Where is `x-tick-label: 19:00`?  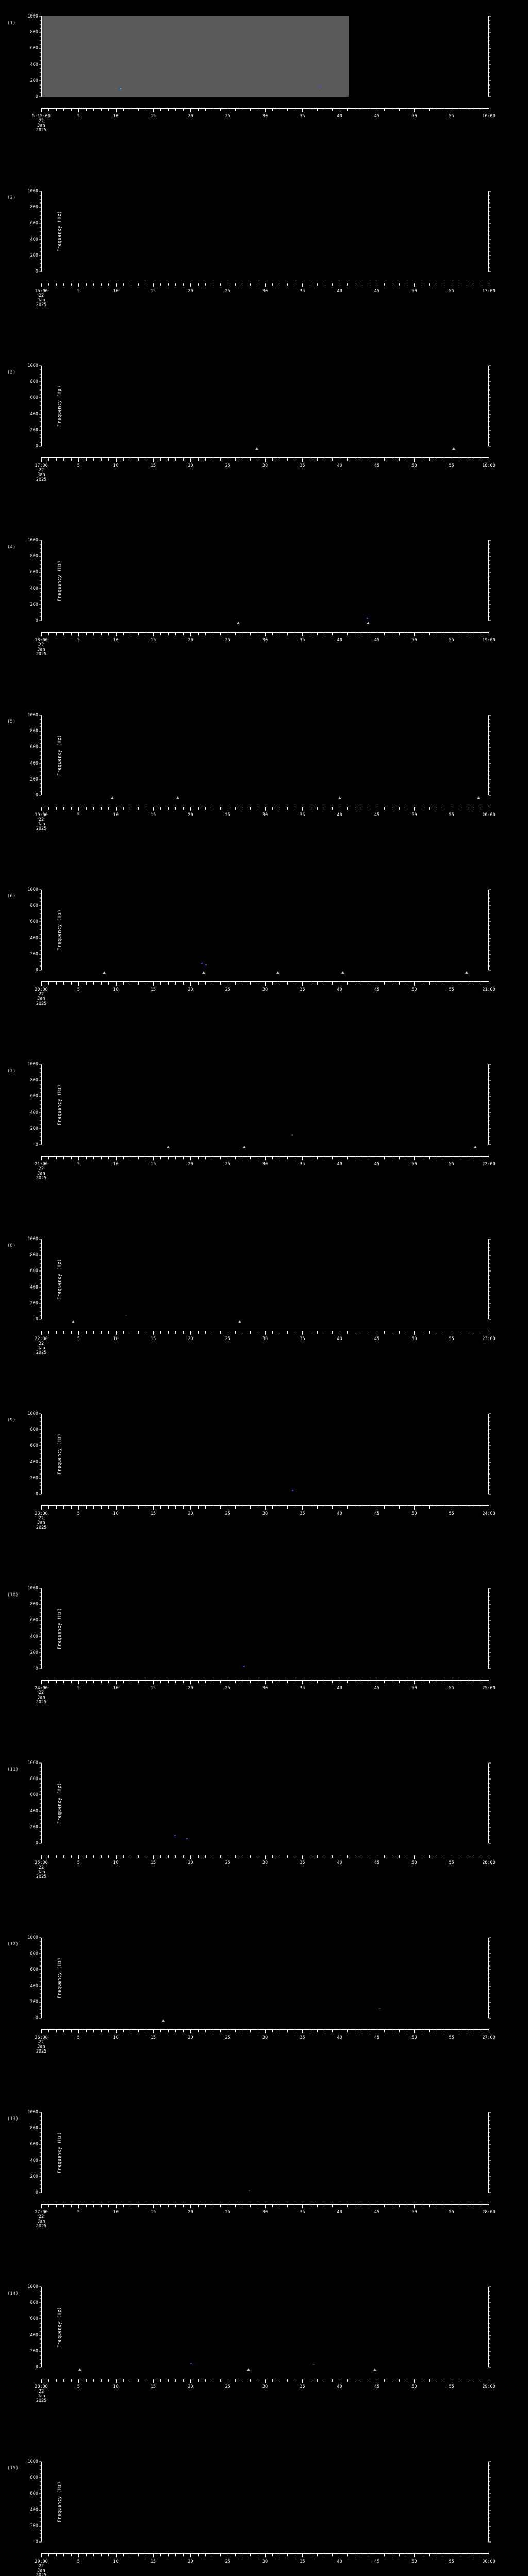
x-tick-label: 19:00 is located at coordinates (489, 640).